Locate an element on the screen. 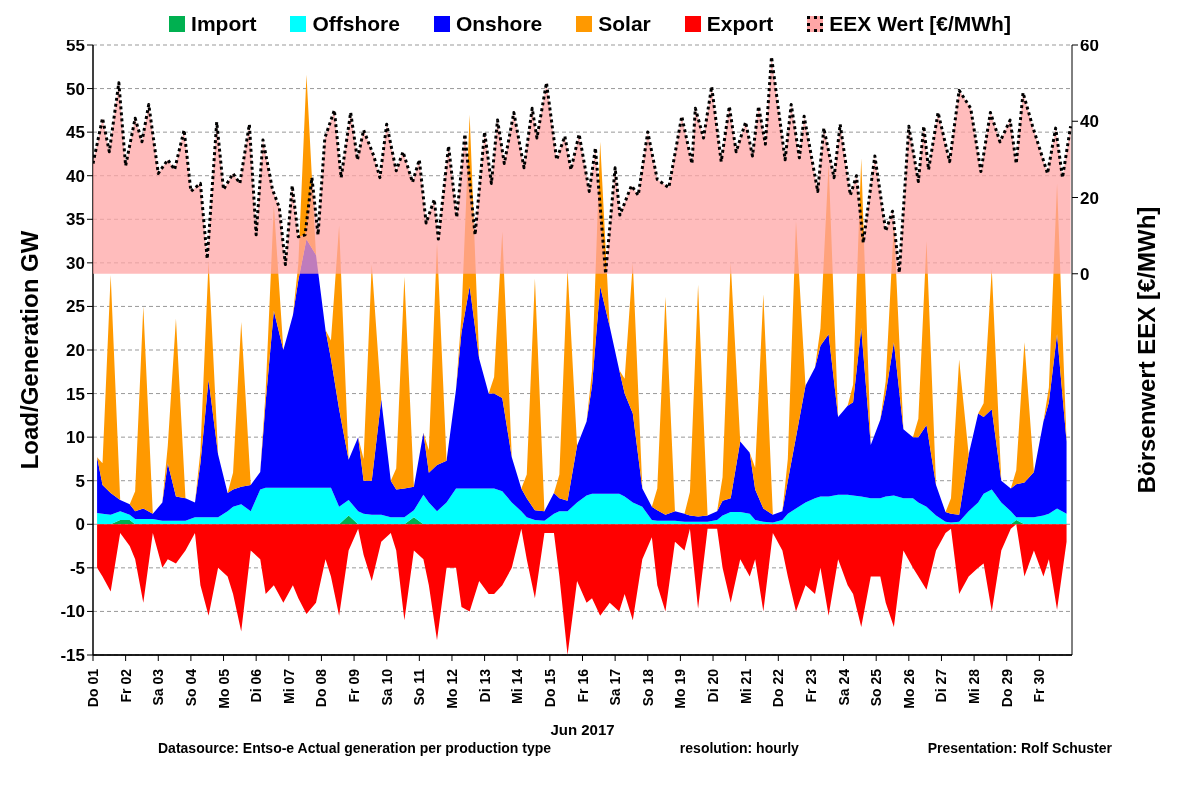 The image size is (1180, 793). x-tick-label: Do 01 is located at coordinates (93, 688).